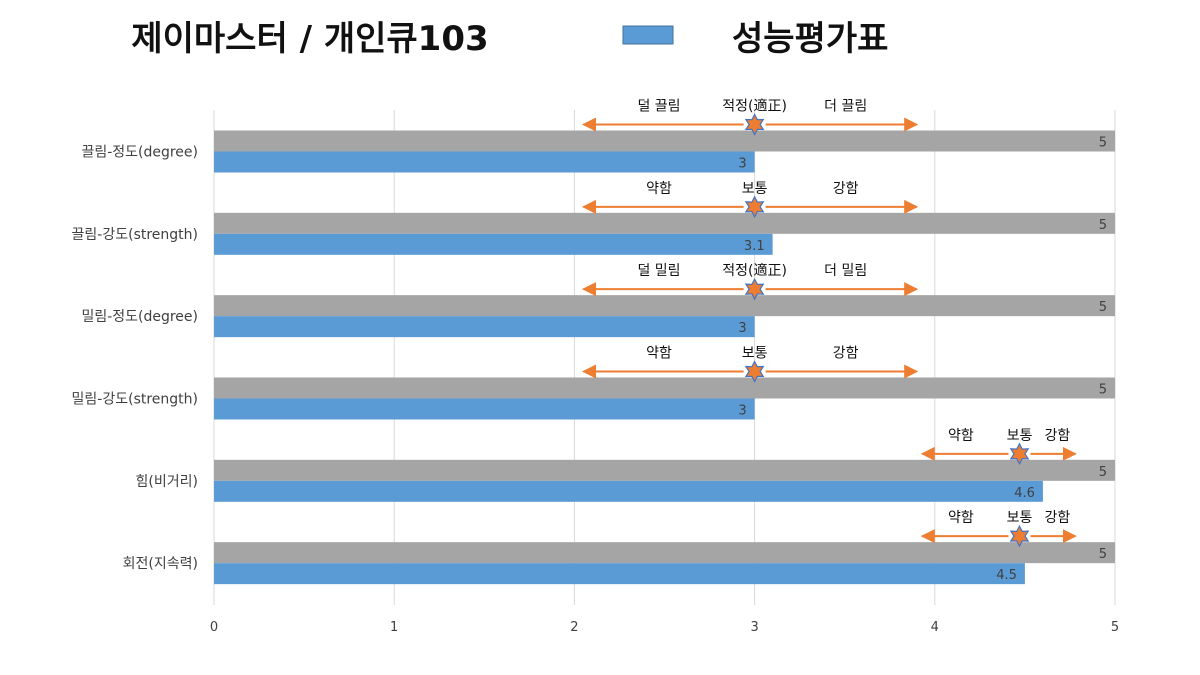  Describe the element at coordinates (845, 271) in the screenshot. I see `annotation-right-label: 더 밀림` at that location.